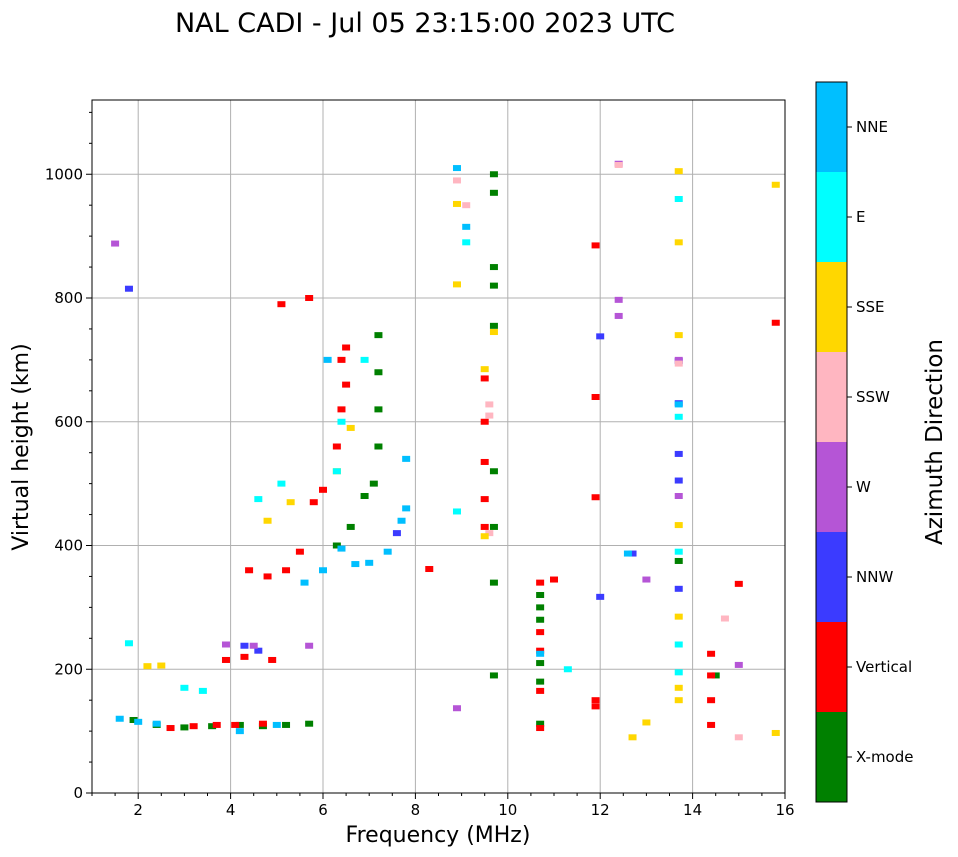 Image resolution: width=958 pixels, height=857 pixels. I want to click on x-tick-label: 8, so click(416, 810).